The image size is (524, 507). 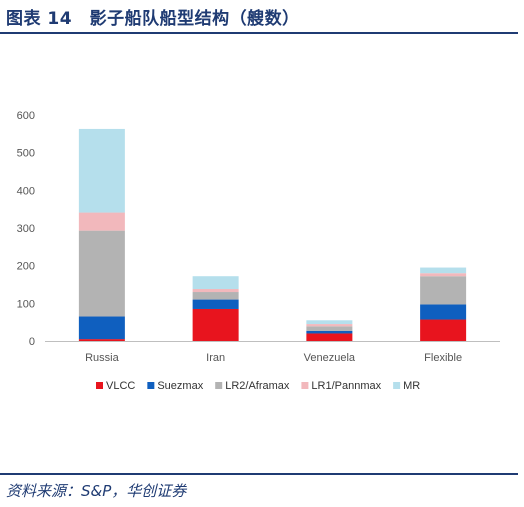 What do you see at coordinates (346, 386) in the screenshot?
I see `legend-label: LR1/Pannmax` at bounding box center [346, 386].